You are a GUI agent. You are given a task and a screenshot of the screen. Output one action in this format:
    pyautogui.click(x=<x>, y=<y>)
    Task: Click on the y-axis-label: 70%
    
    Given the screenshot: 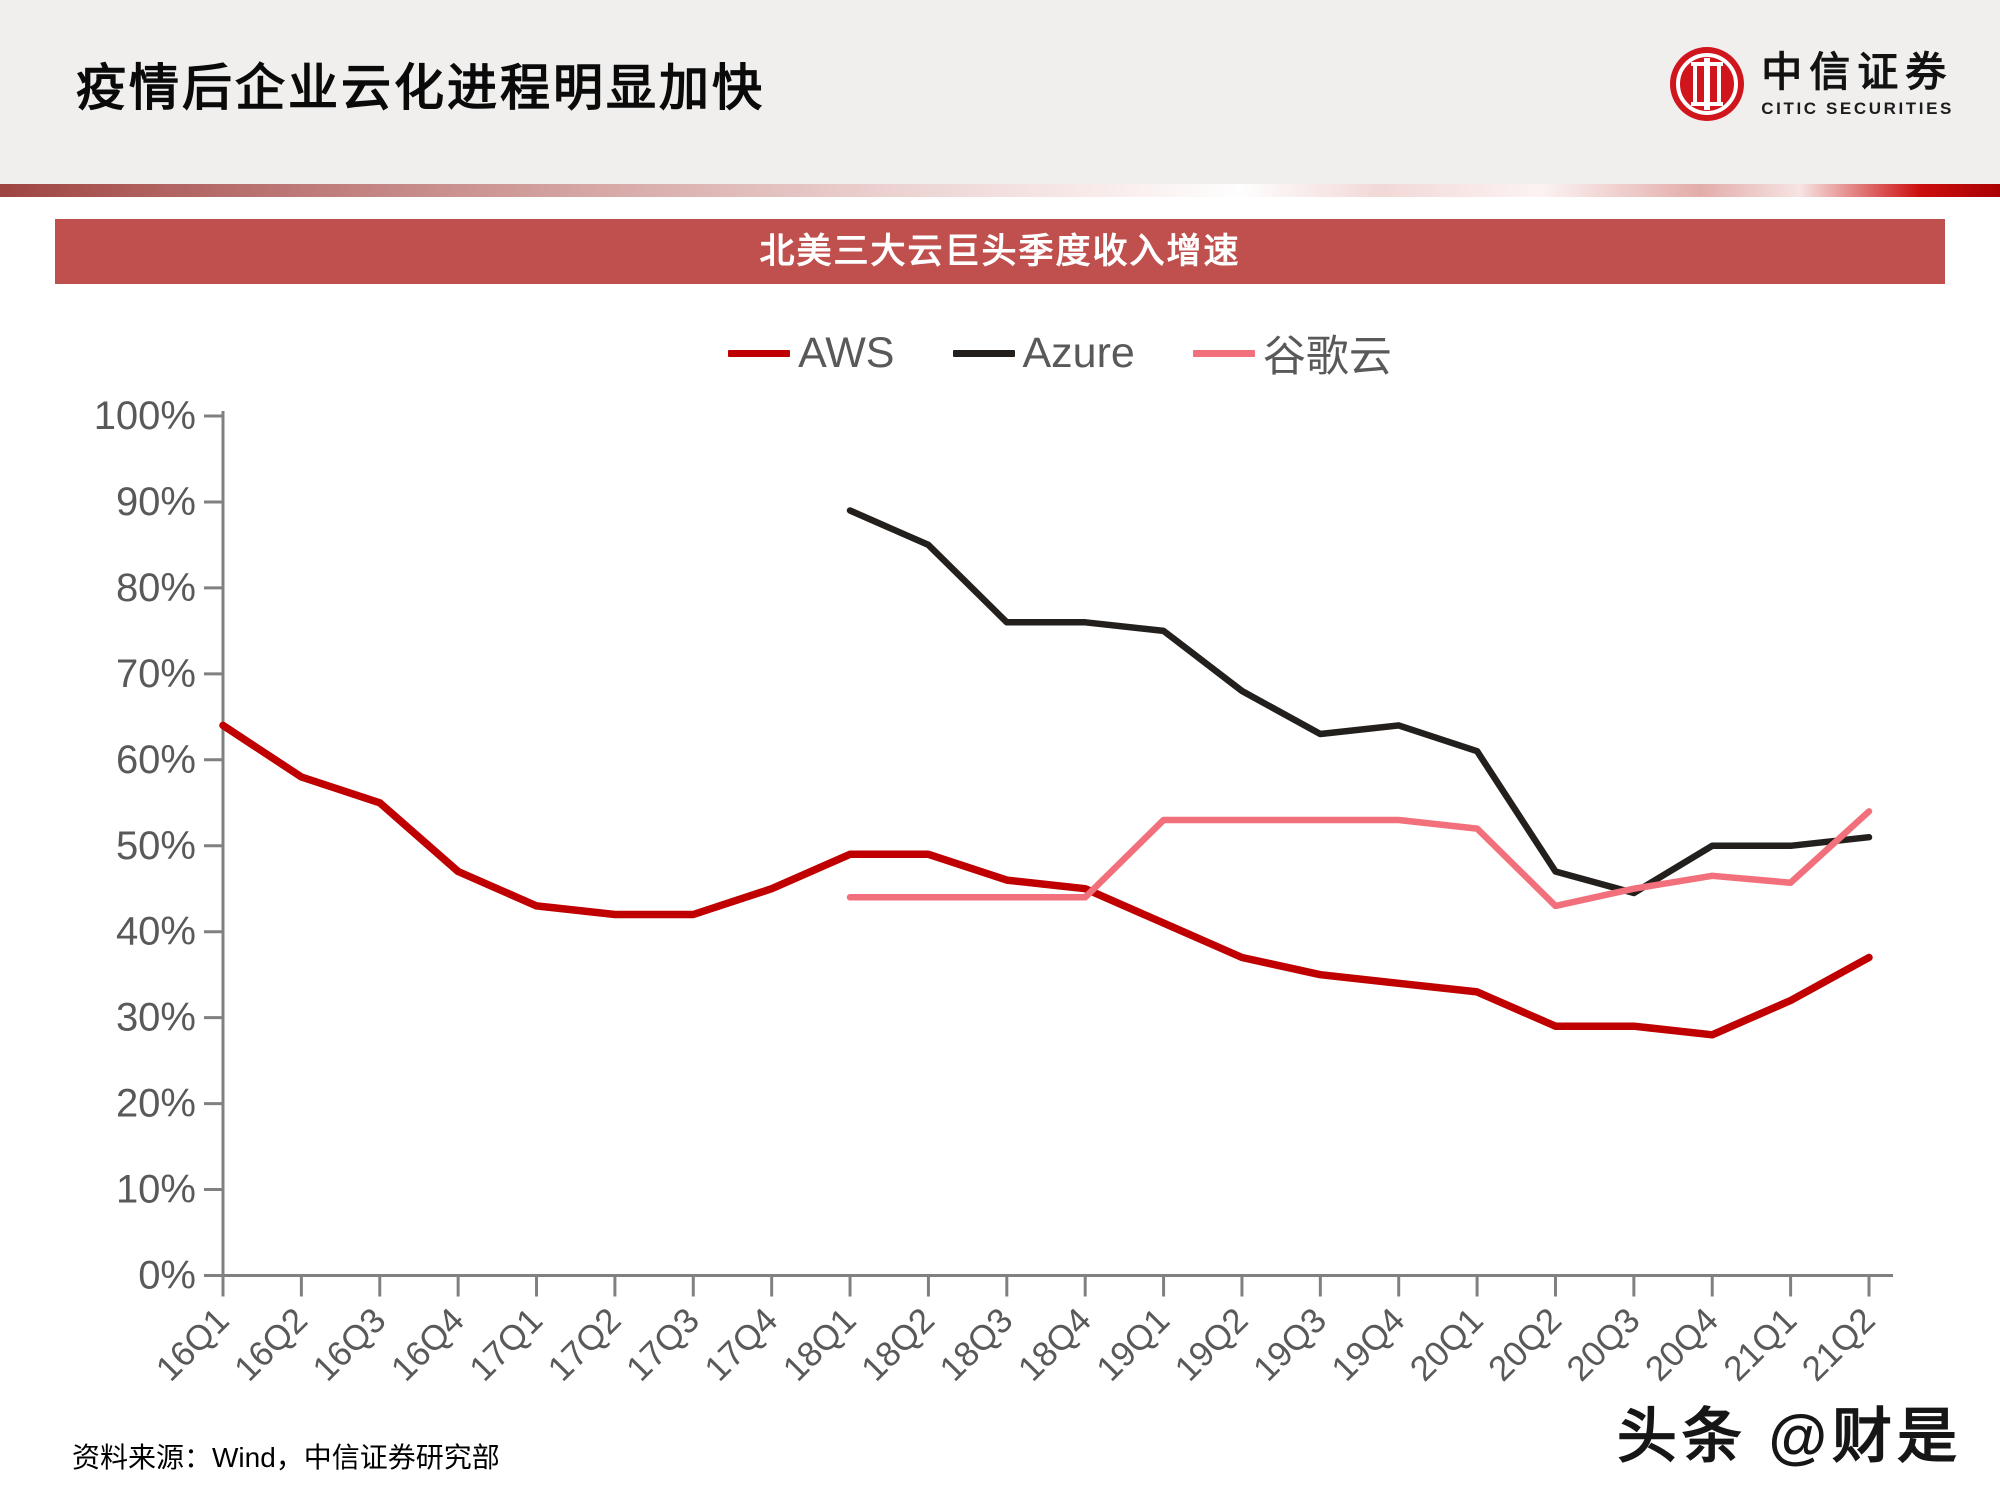 What is the action you would take?
    pyautogui.click(x=156, y=674)
    